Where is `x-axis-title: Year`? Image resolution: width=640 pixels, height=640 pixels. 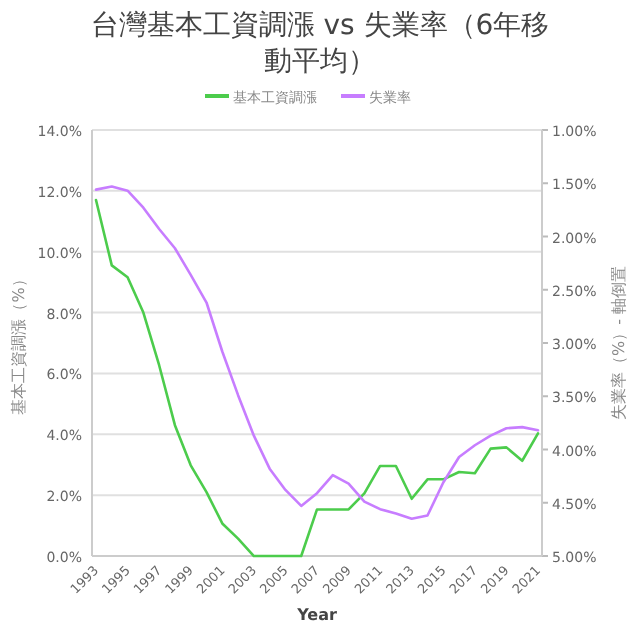
x-axis-title: Year is located at coordinates (316, 615).